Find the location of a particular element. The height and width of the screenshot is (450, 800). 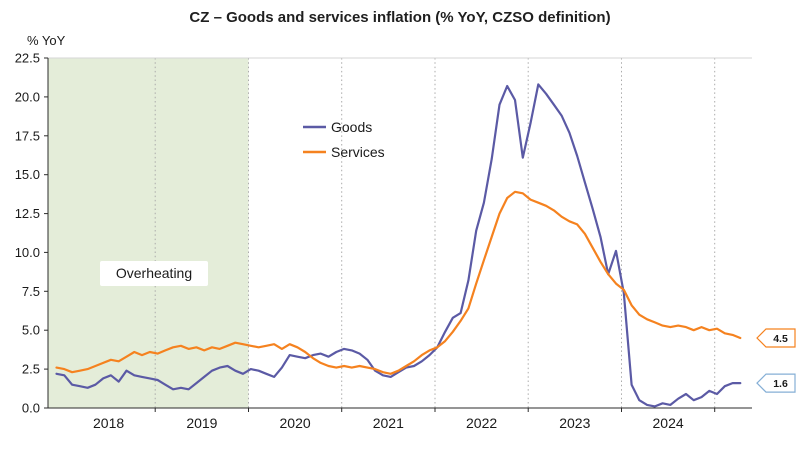

overheating-label-box is located at coordinates (154, 273).